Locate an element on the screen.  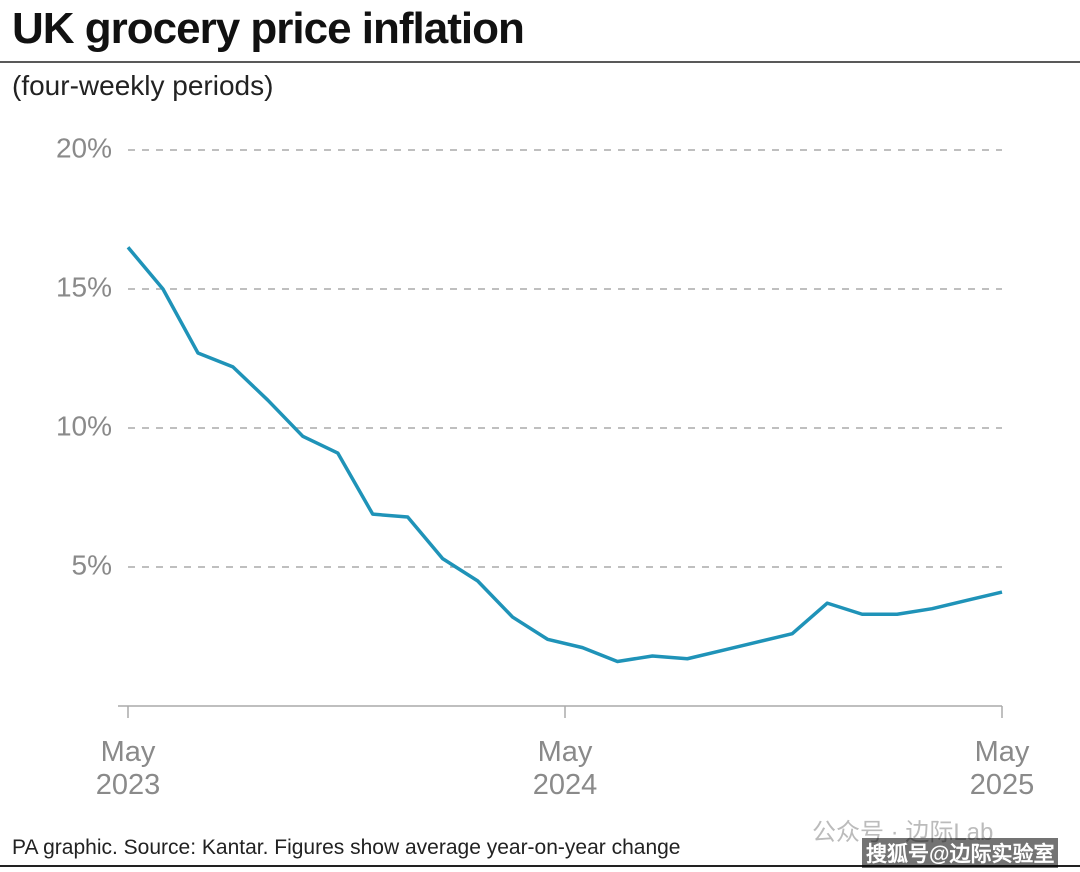
x-tick-label: May 2023 is located at coordinates (128, 768).